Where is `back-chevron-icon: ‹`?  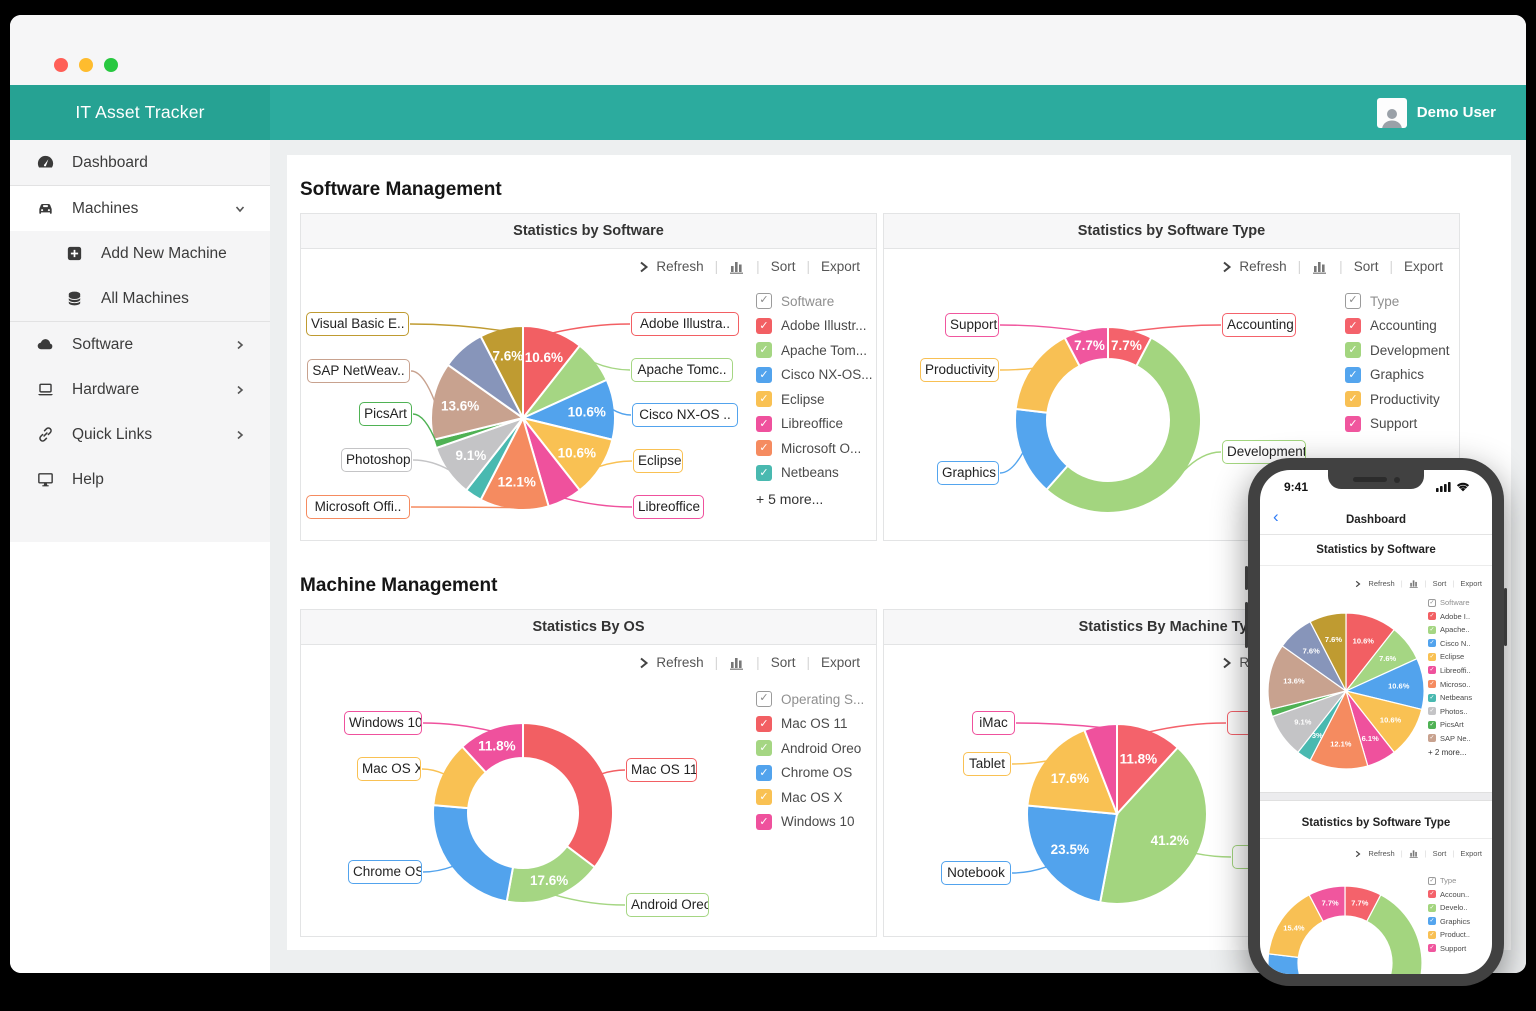
back-chevron-icon: ‹ is located at coordinates (1276, 516).